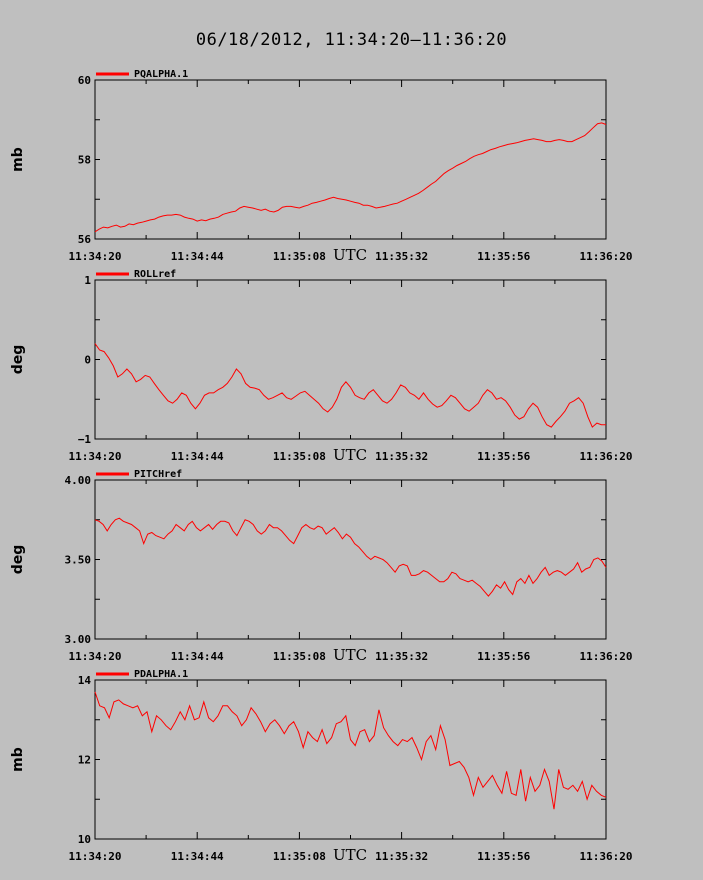  What do you see at coordinates (350, 455) in the screenshot?
I see `panel-2-xaxis-label: UTC` at bounding box center [350, 455].